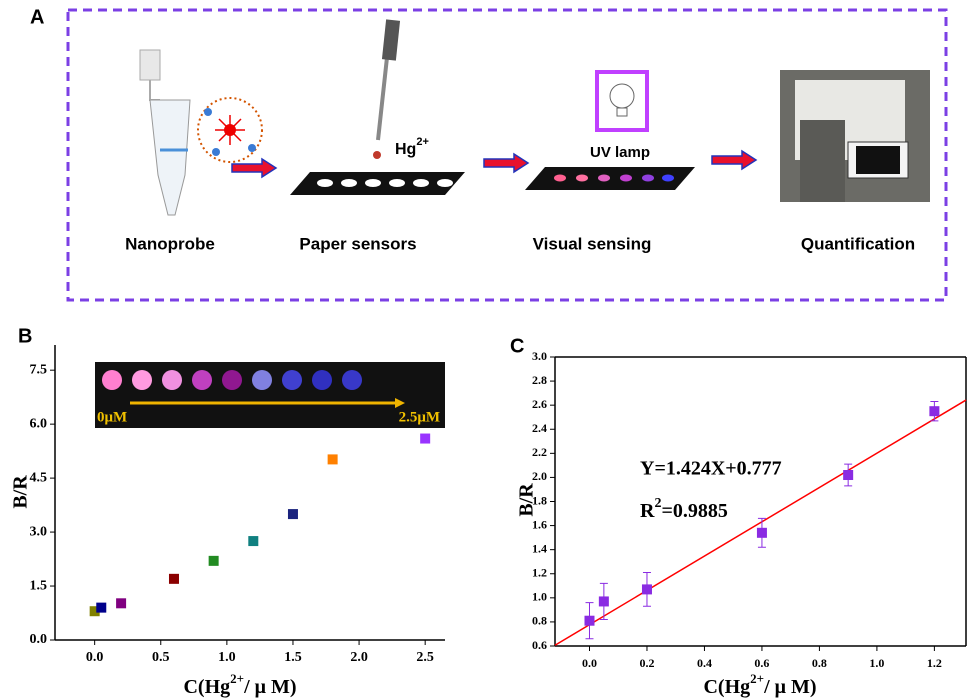 This screenshot has width=969, height=700. What do you see at coordinates (539, 404) in the screenshot?
I see `y-tick-label: 2.6` at bounding box center [539, 404].